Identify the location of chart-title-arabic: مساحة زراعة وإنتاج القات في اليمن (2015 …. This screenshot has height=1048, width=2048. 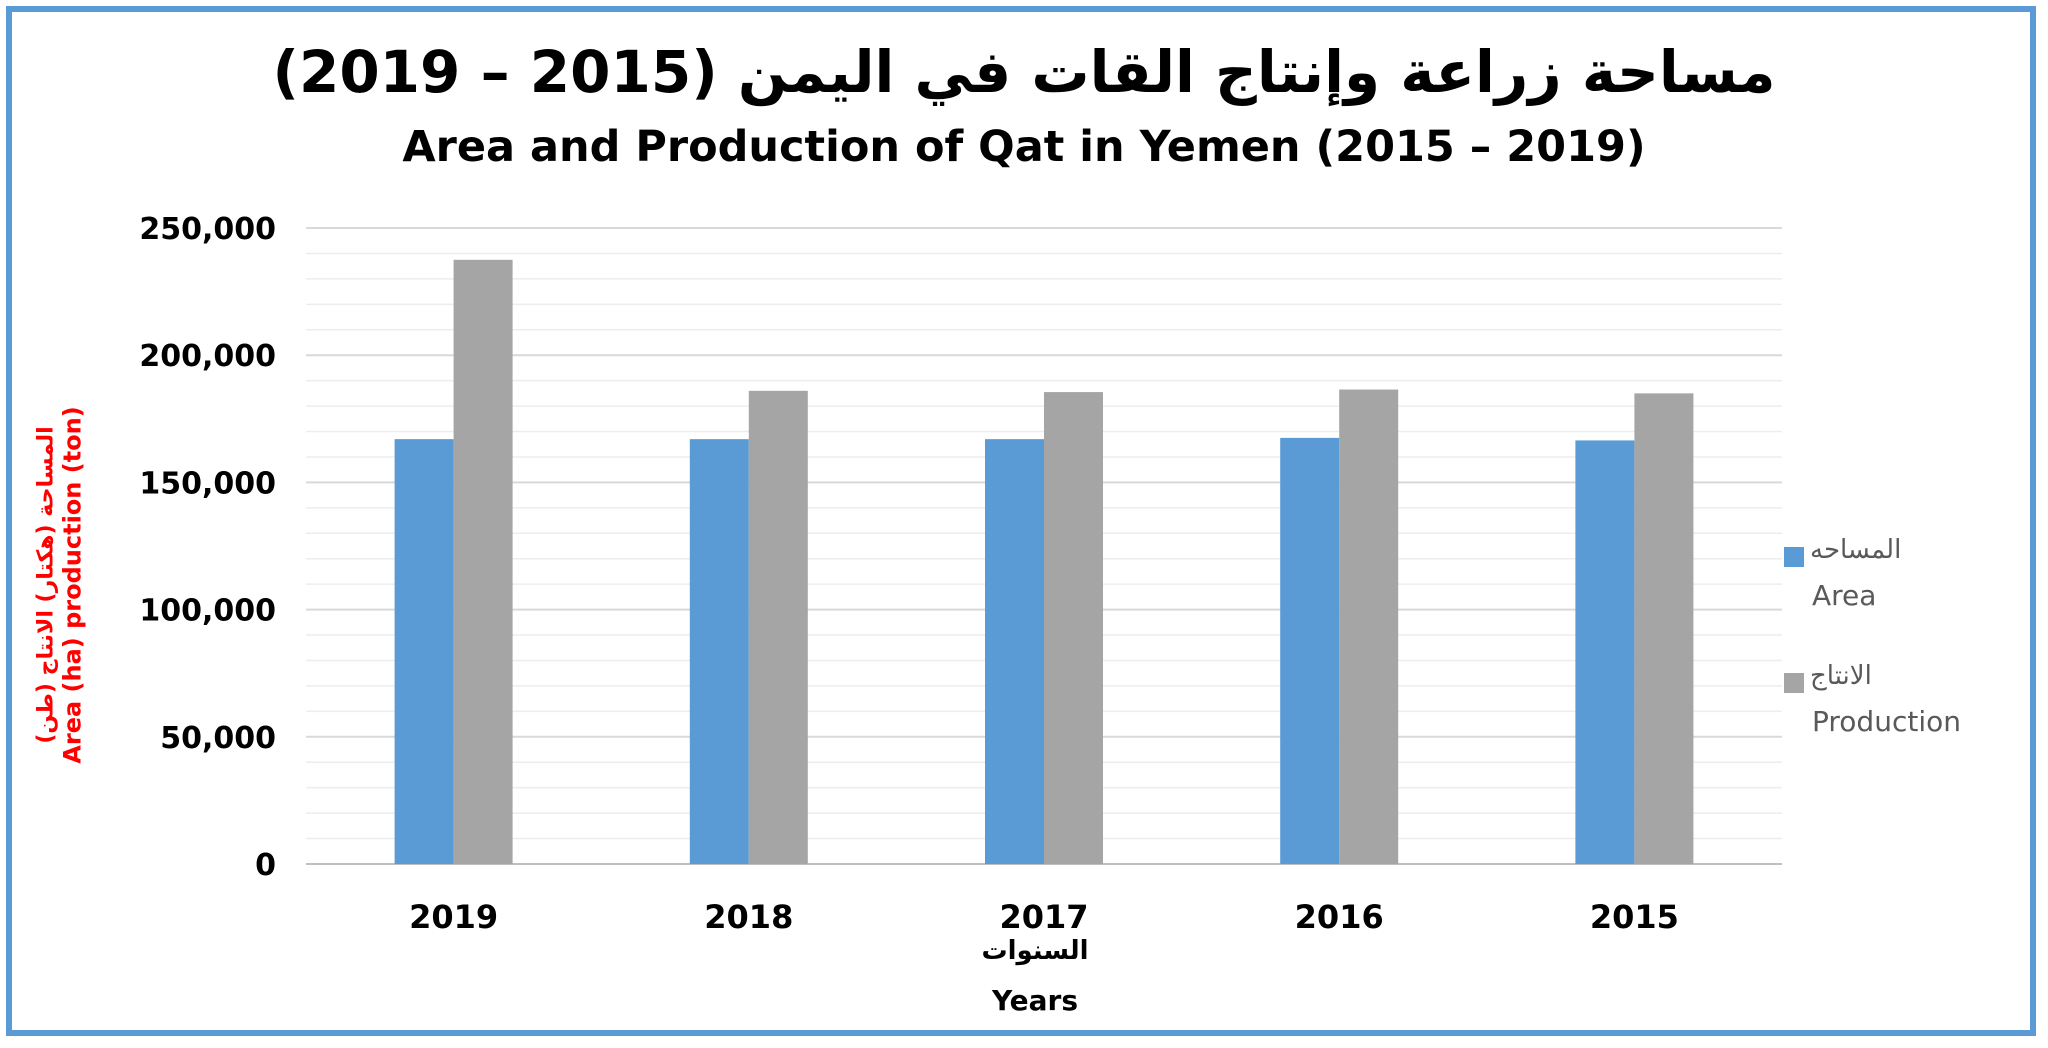
(1024, 72).